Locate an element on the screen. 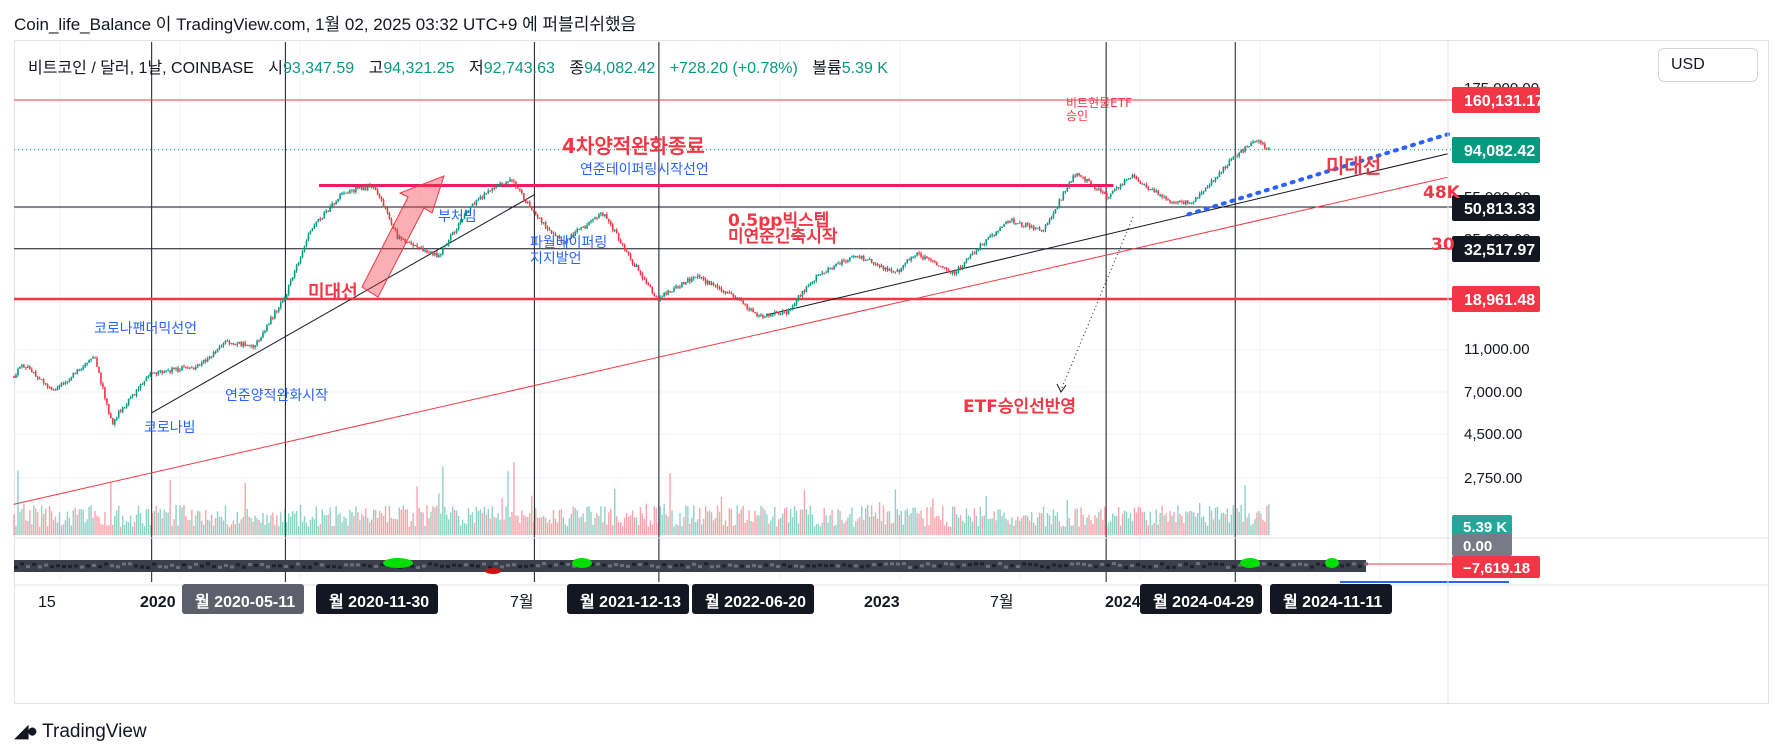 The width and height of the screenshot is (1781, 756). price-badge-2: 50,813.33 is located at coordinates (1496, 208).